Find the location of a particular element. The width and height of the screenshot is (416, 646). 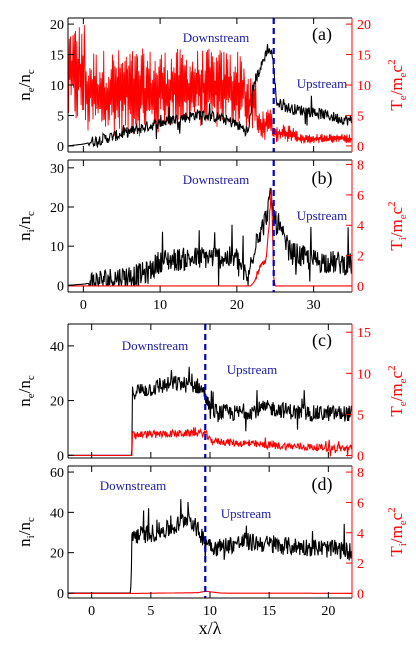

y-tick-label-left: 15 is located at coordinates (57, 56).